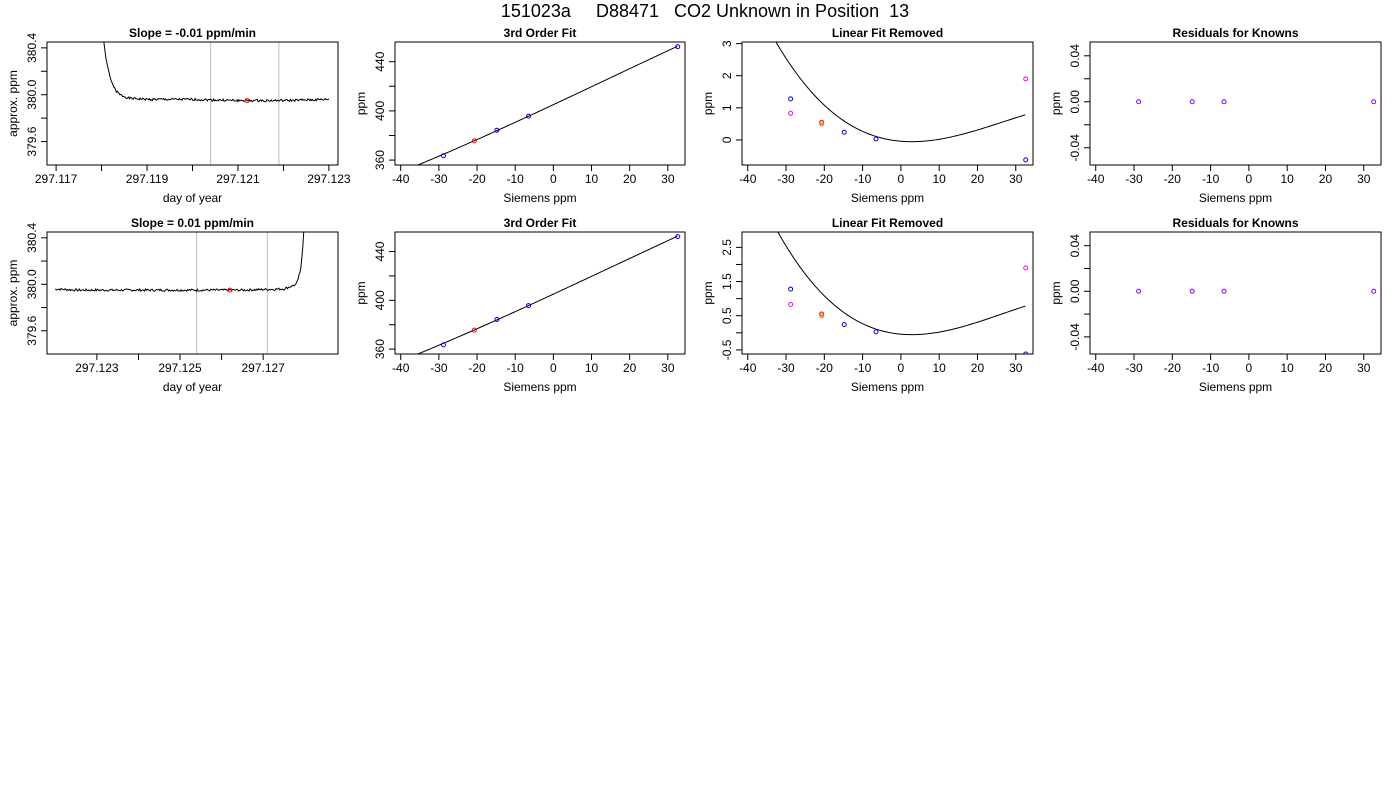 The image size is (1400, 800). What do you see at coordinates (380, 111) in the screenshot?
I see `y-tick-label: 400` at bounding box center [380, 111].